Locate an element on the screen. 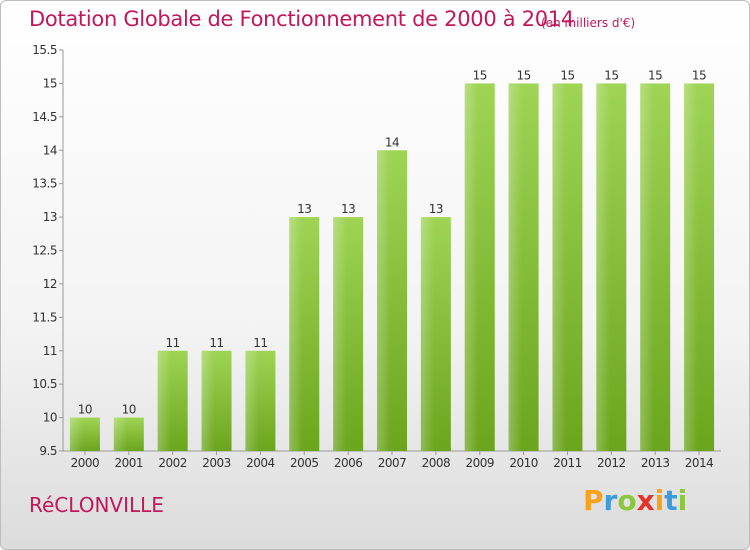 Image resolution: width=750 pixels, height=550 pixels. y-tick-label: 15.5 is located at coordinates (44, 50).